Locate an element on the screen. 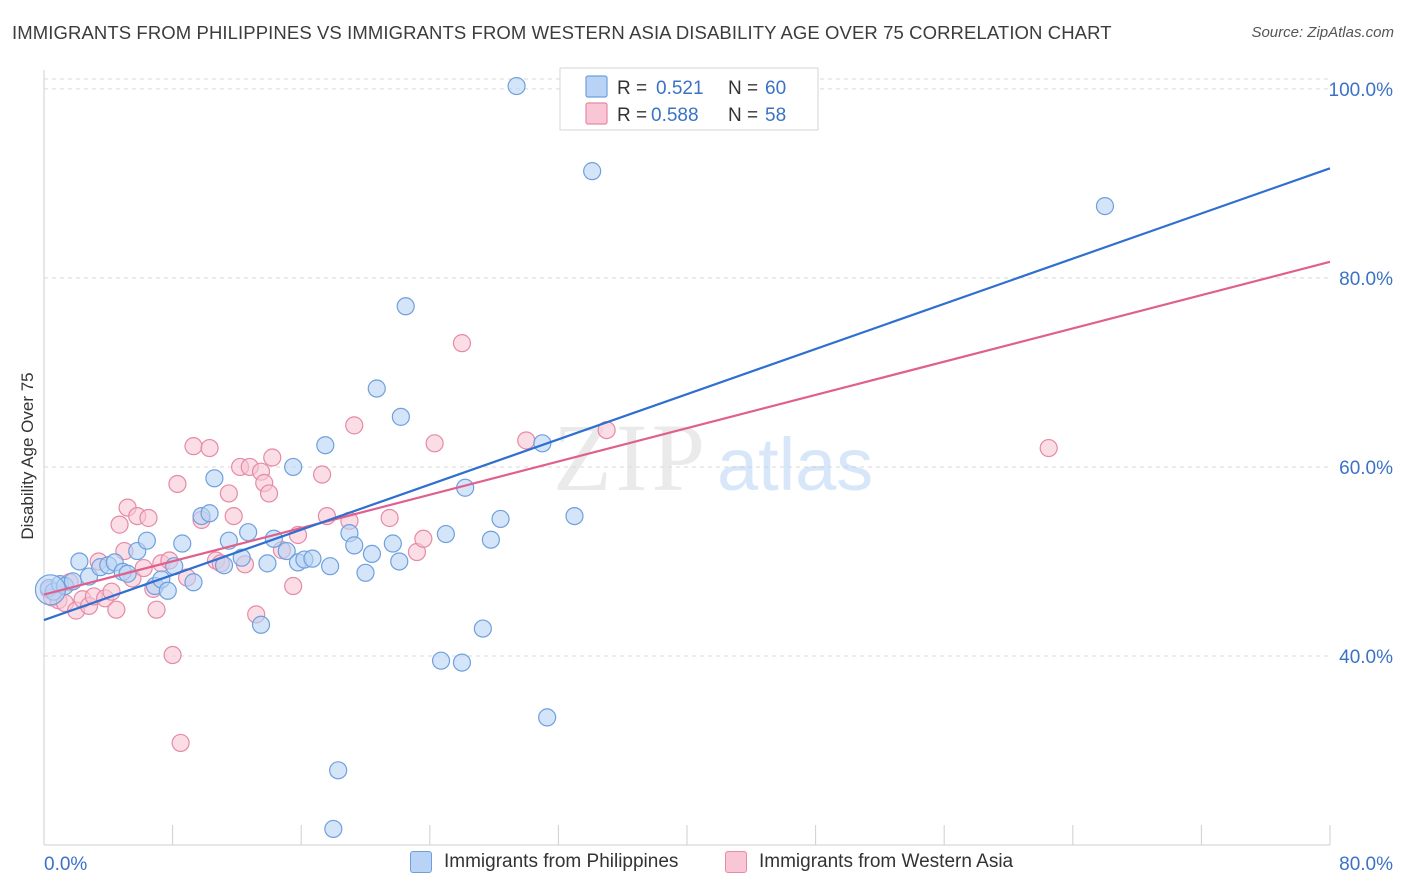 The width and height of the screenshot is (1406, 892). x-tick-label-min: 0.0% is located at coordinates (65, 864).